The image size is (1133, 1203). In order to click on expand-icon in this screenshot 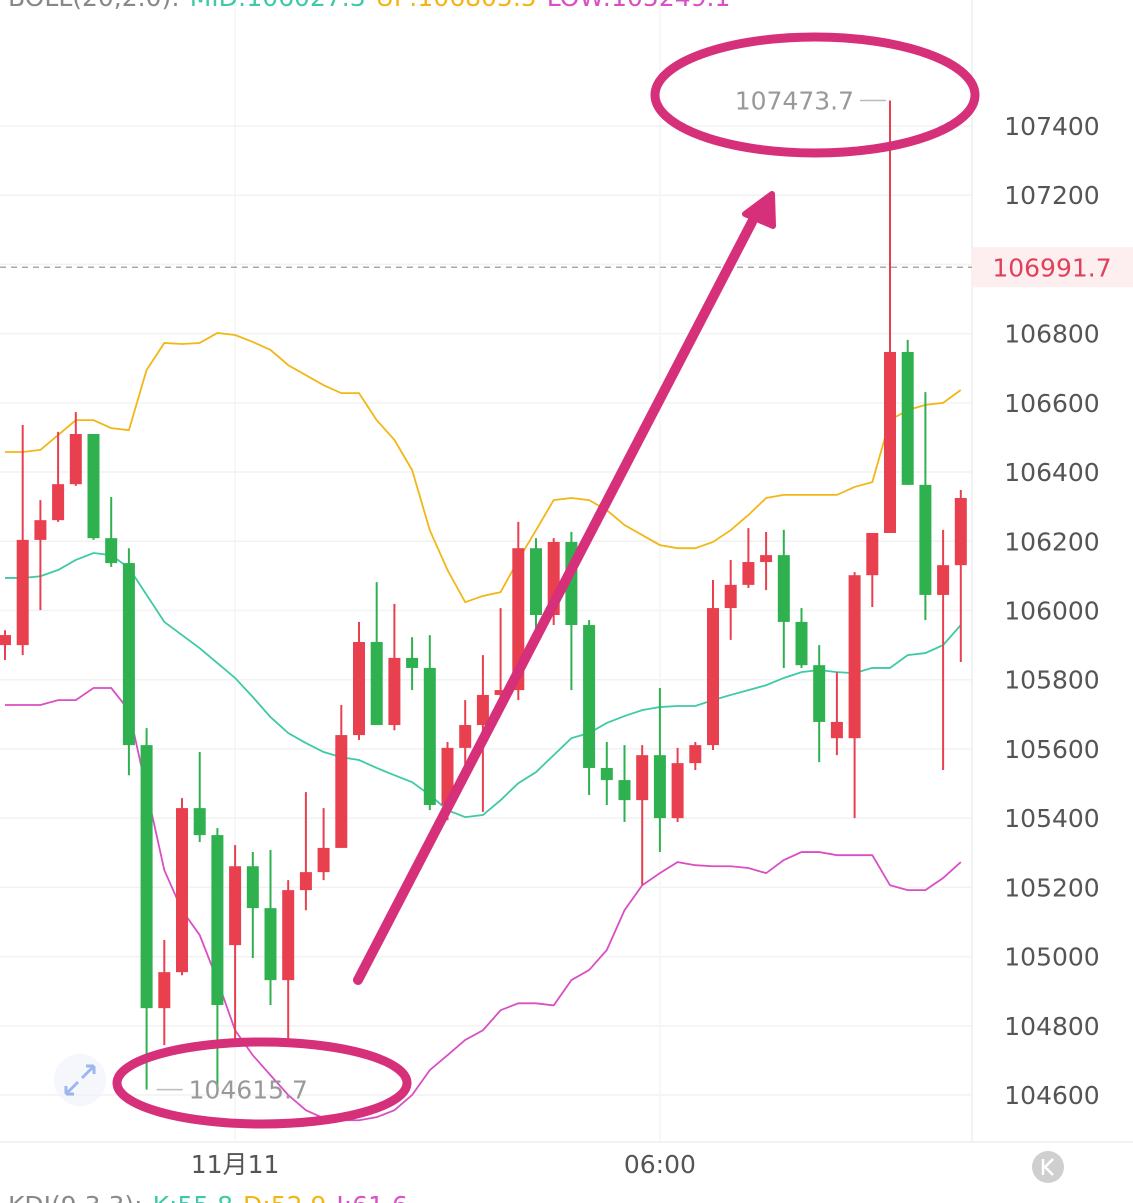, I will do `click(80, 1080)`.